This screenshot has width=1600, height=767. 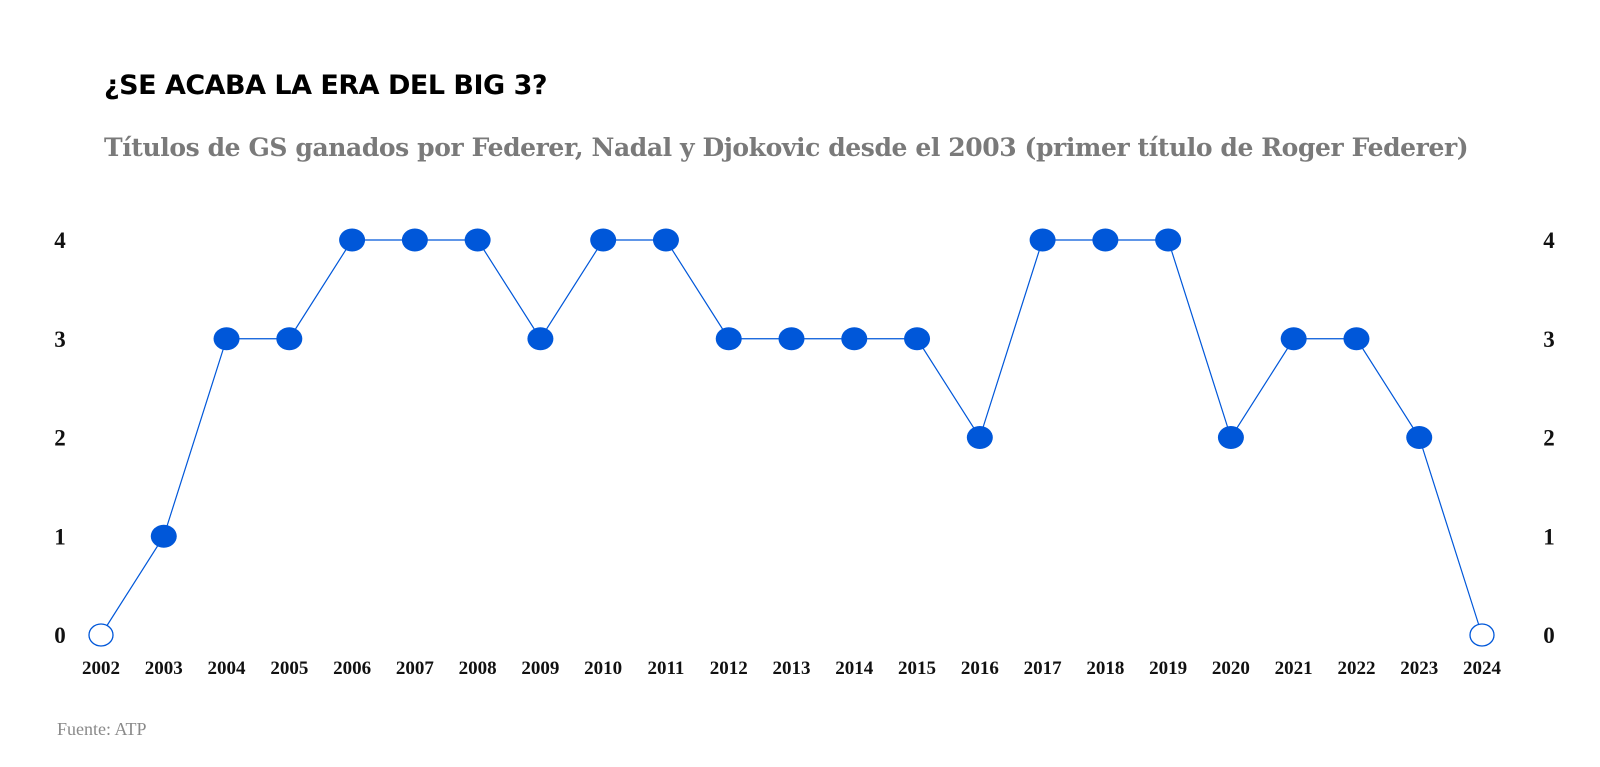 I want to click on x-tick-label: 2007, so click(x=415, y=668).